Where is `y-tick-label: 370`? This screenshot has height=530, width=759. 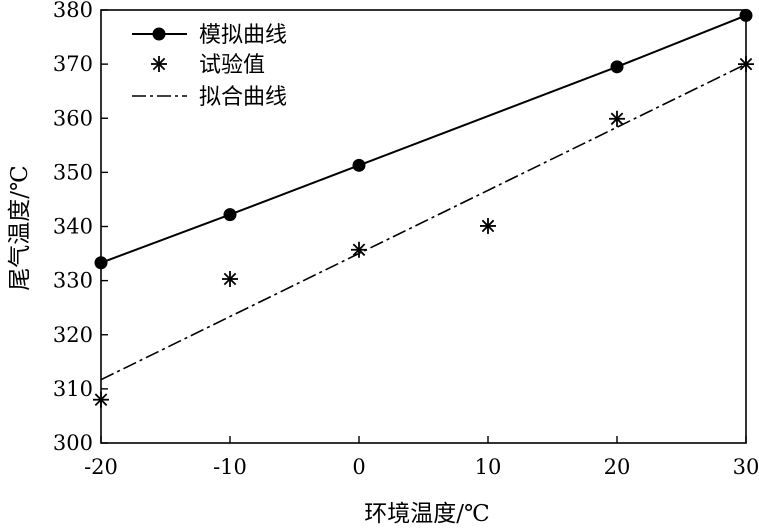 y-tick-label: 370 is located at coordinates (73, 64).